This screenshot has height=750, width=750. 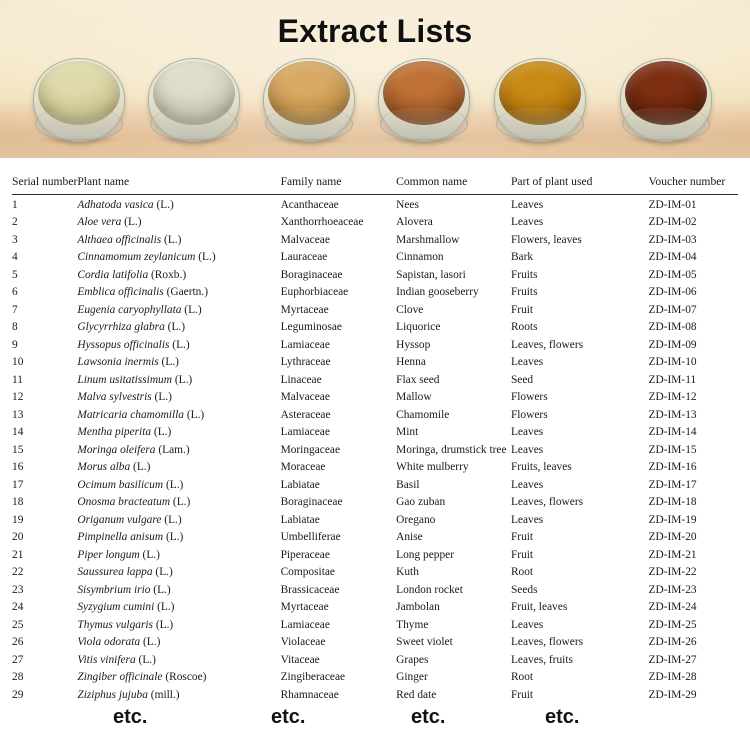 What do you see at coordinates (418, 379) in the screenshot?
I see `cell-common-name: Flax seed` at bounding box center [418, 379].